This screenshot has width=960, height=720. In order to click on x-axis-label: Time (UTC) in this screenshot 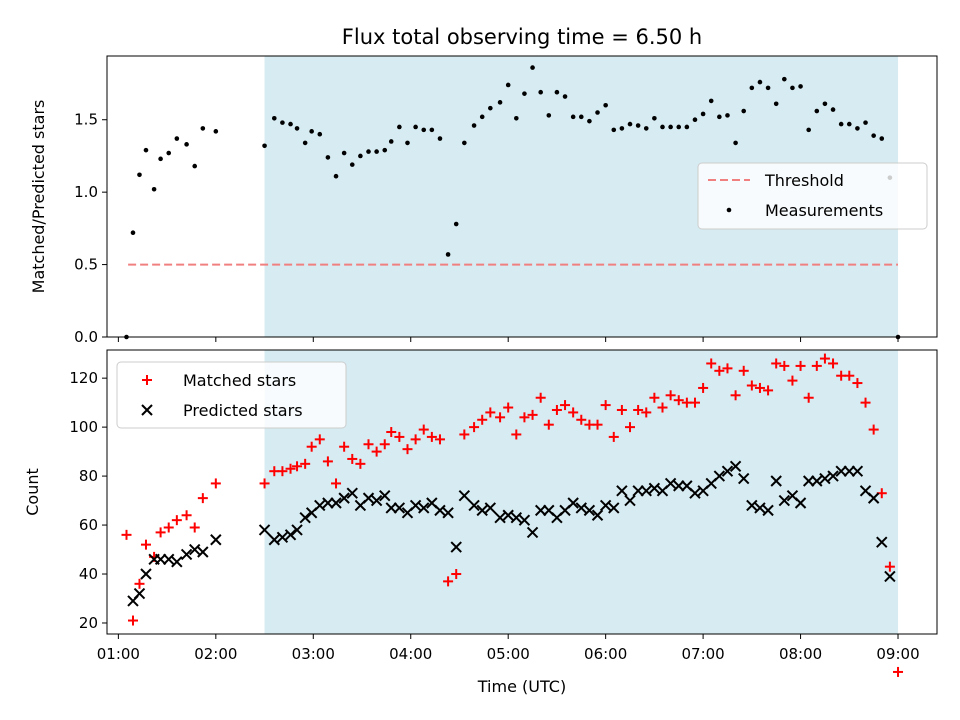, I will do `click(521, 686)`.